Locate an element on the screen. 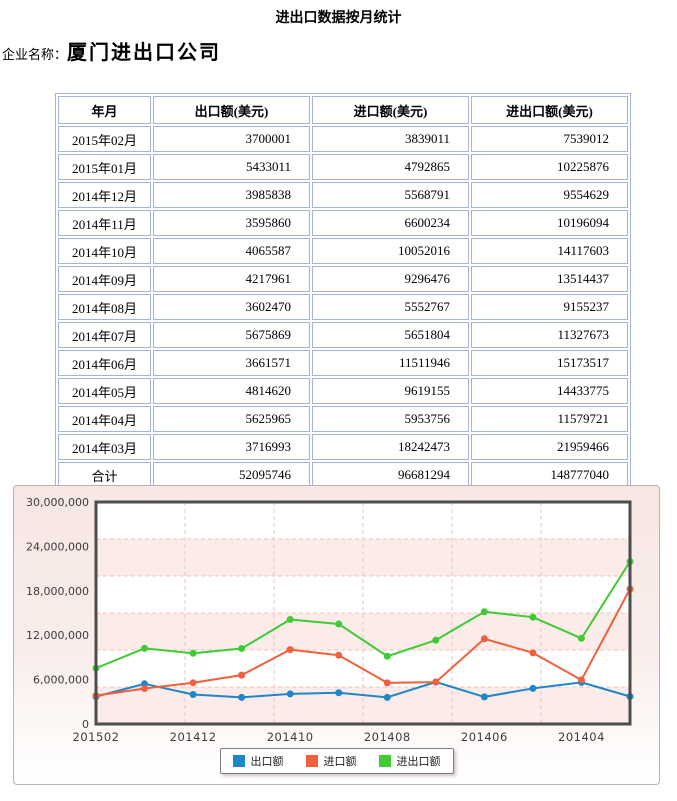 The image size is (677, 801). value-cell: 96681294 is located at coordinates (390, 475).